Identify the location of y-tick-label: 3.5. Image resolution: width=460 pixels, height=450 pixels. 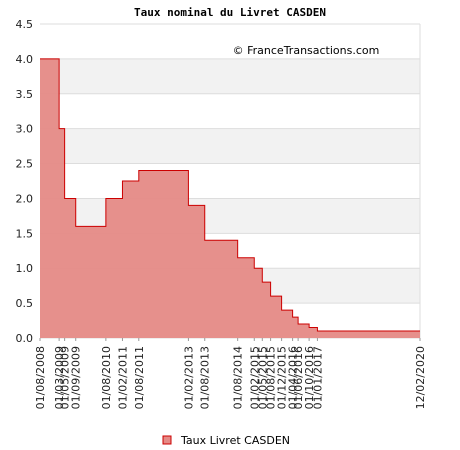
(25, 94).